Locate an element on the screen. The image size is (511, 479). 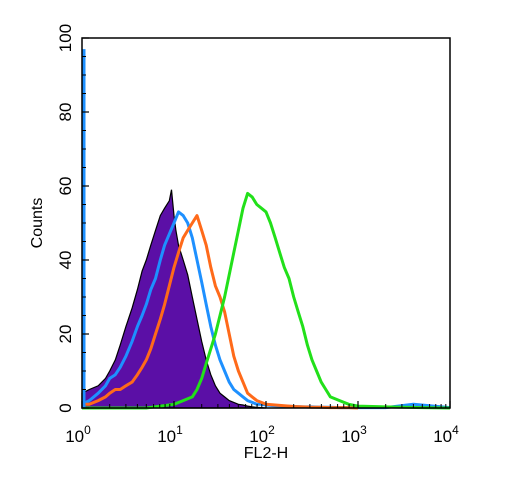
y-tick-label: 20 is located at coordinates (65, 334).